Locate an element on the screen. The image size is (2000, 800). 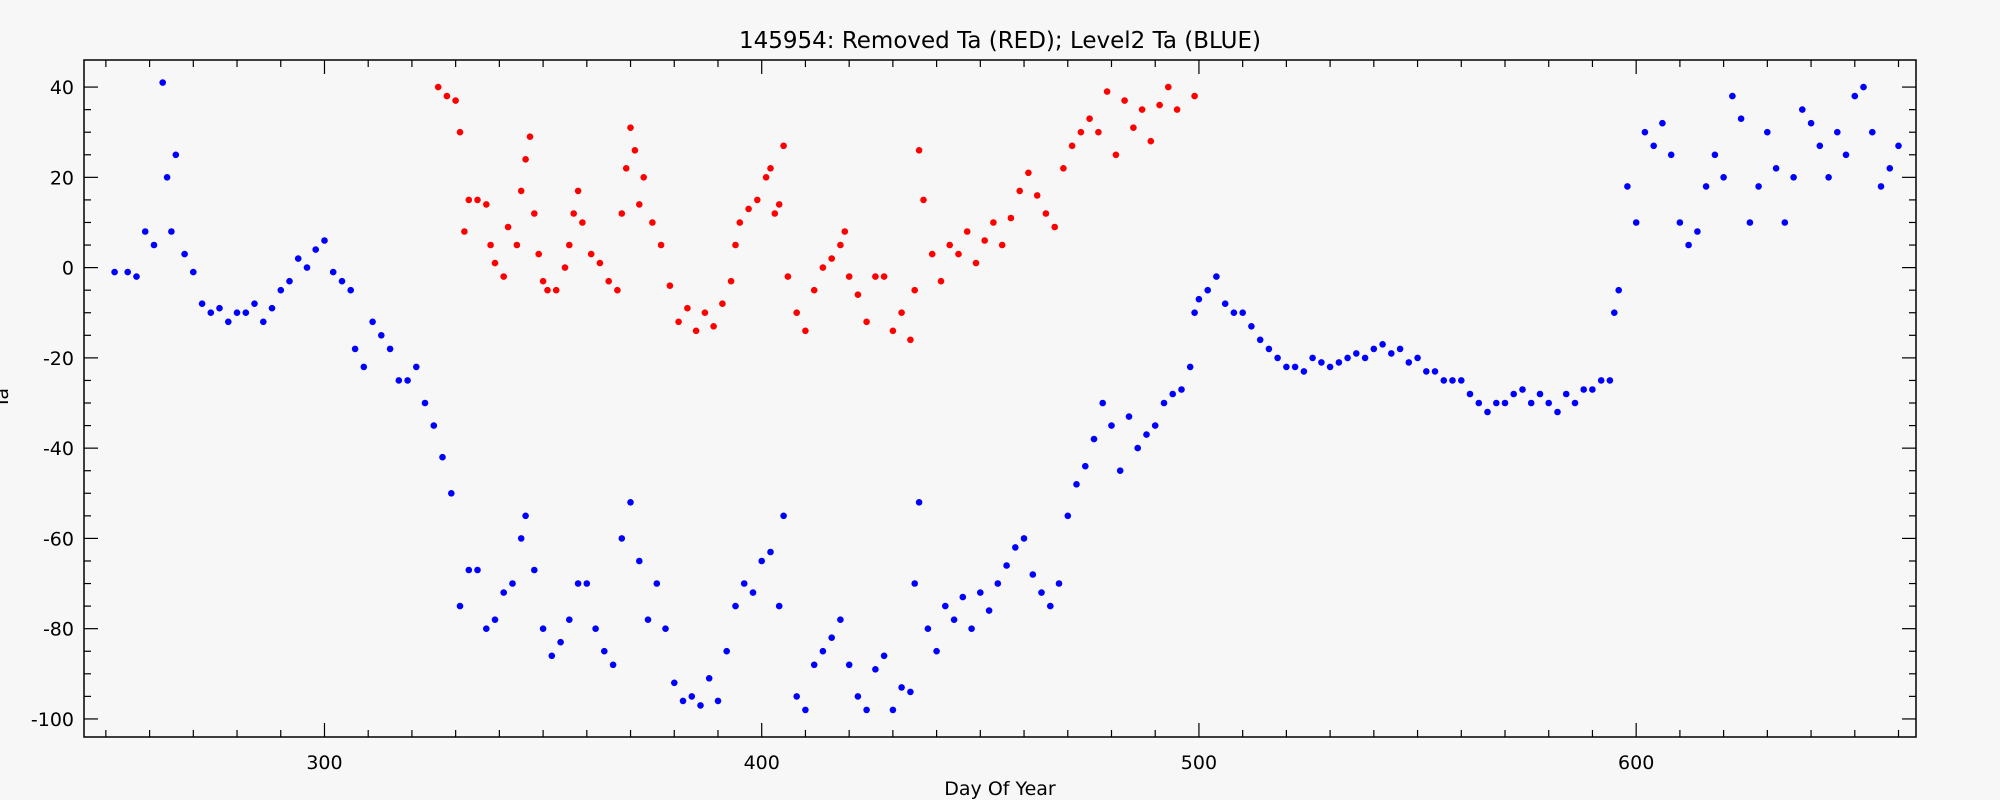
y-tick-label: -100 is located at coordinates (52, 720).